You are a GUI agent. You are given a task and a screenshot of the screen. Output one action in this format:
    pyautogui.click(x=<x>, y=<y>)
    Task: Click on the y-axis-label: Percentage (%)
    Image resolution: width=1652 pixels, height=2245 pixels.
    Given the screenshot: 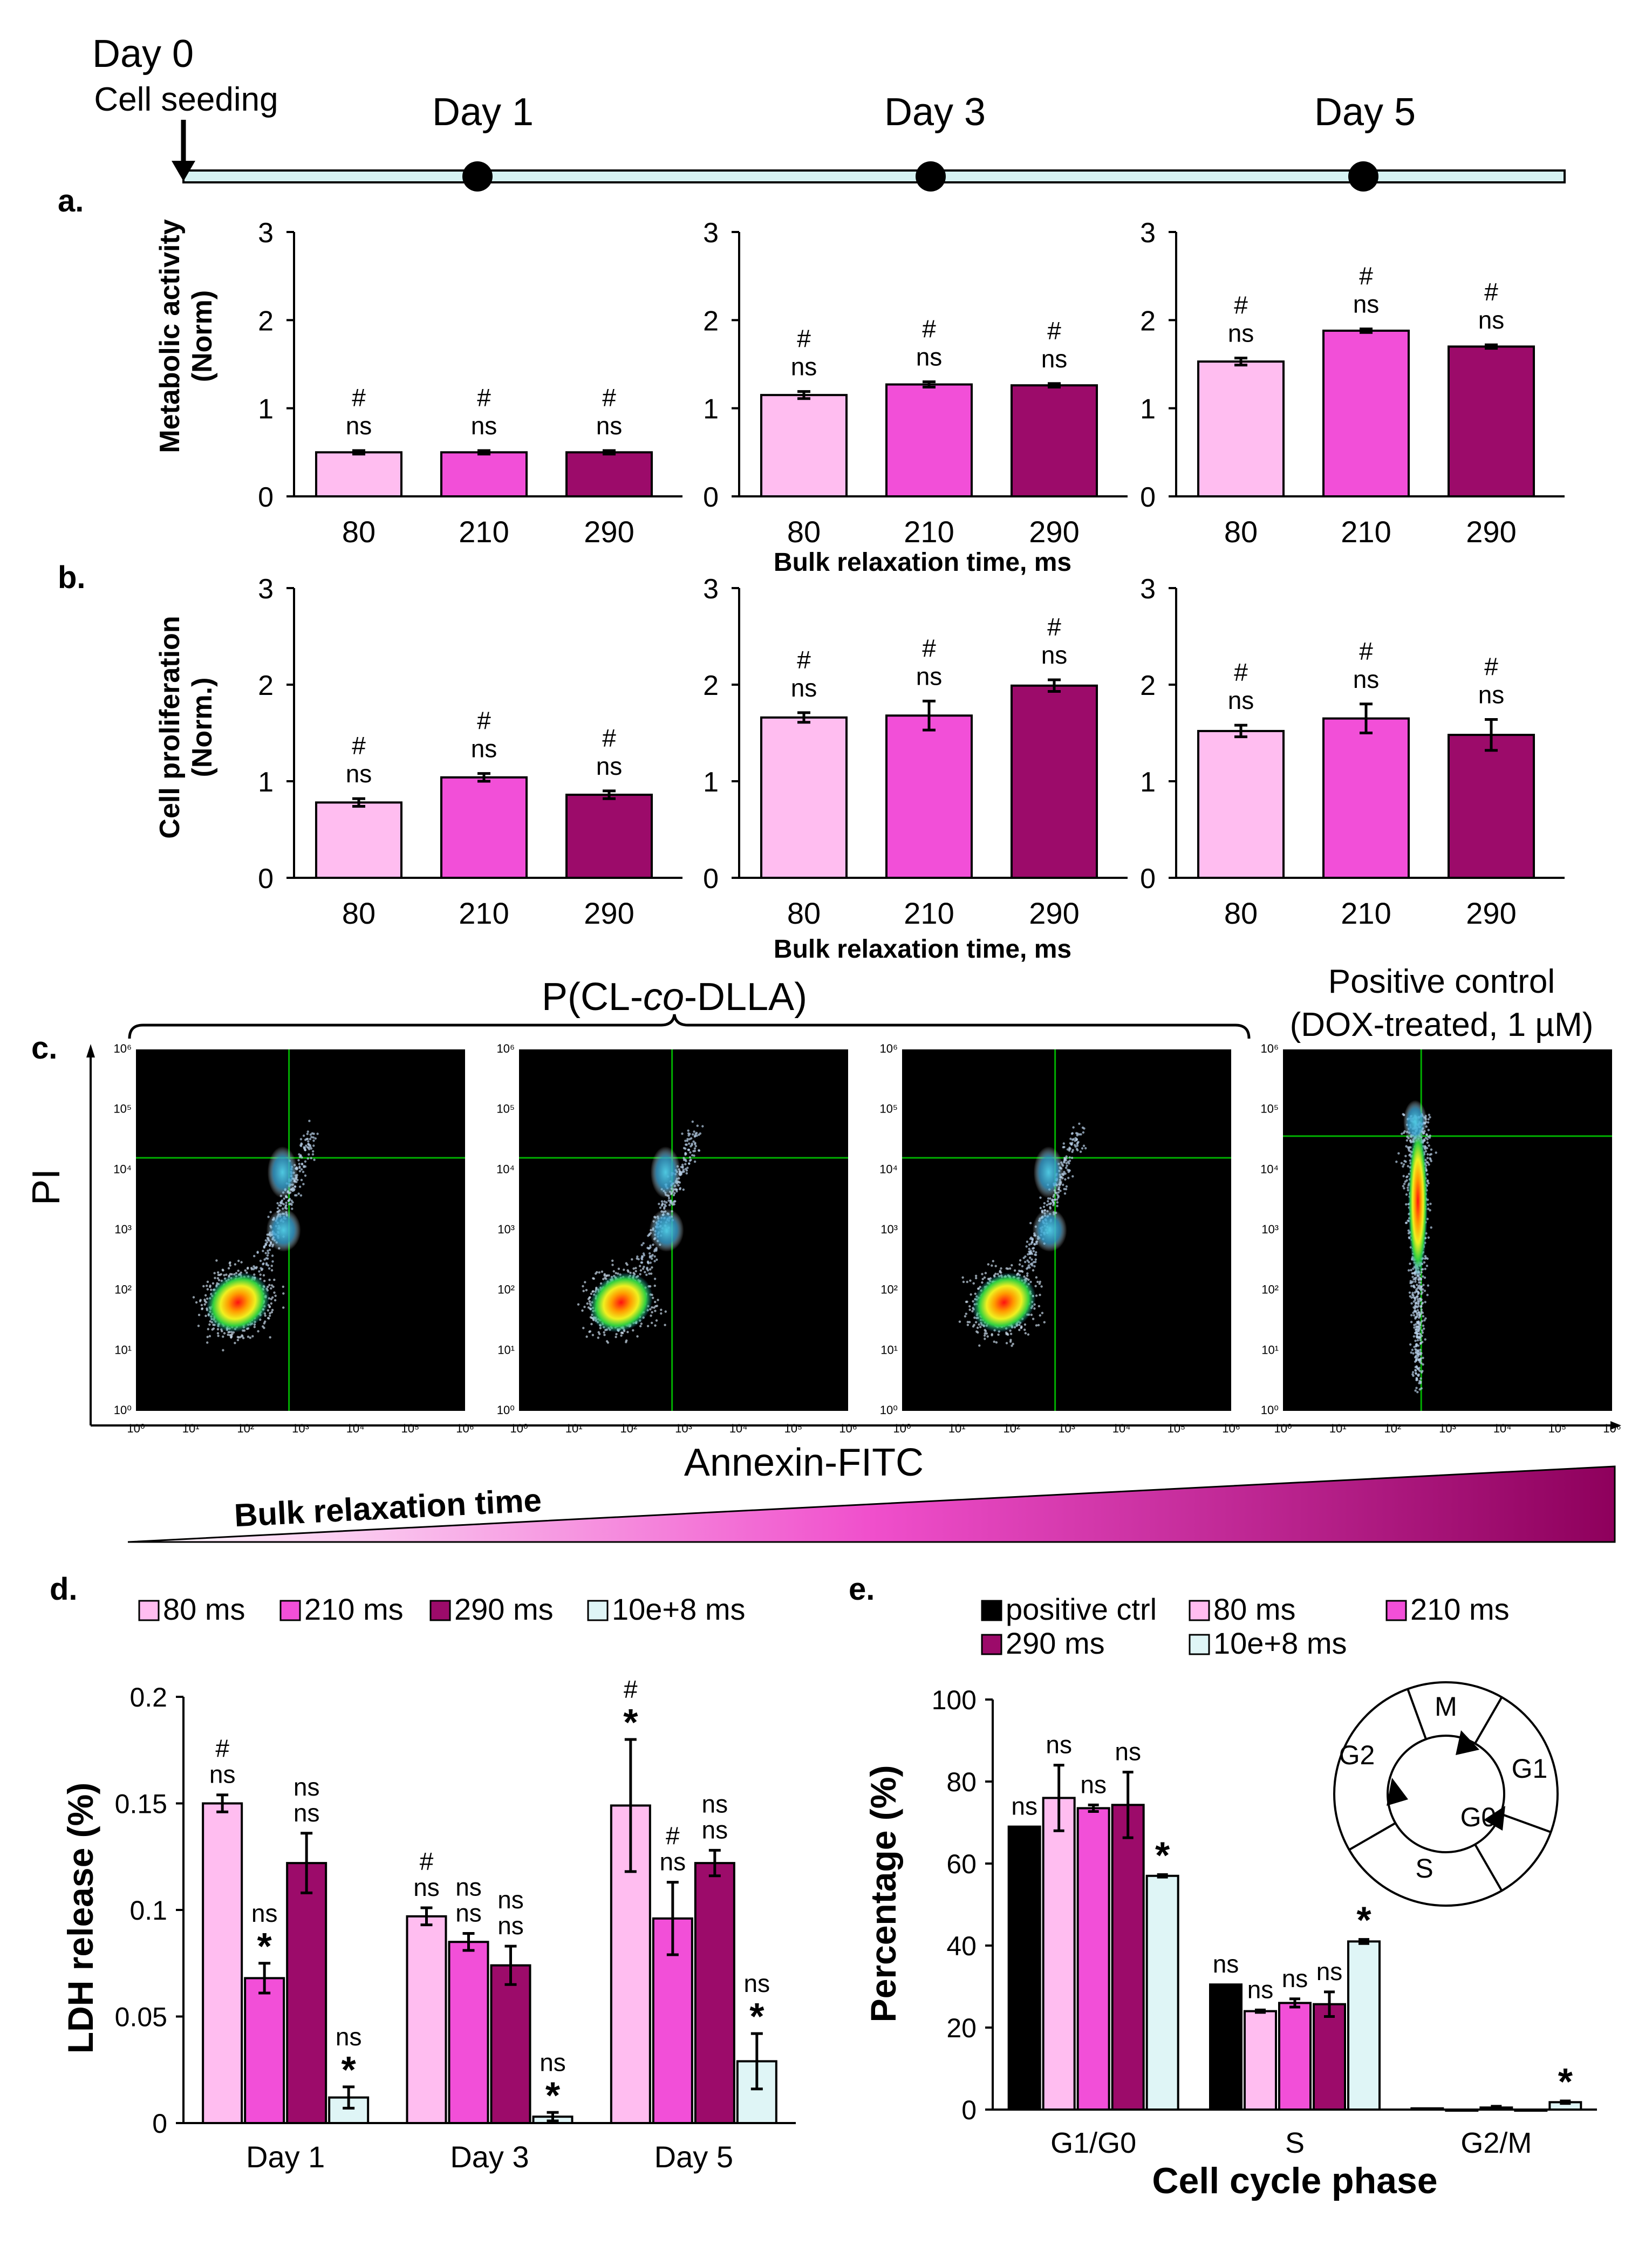 What is the action you would take?
    pyautogui.click(x=883, y=1894)
    